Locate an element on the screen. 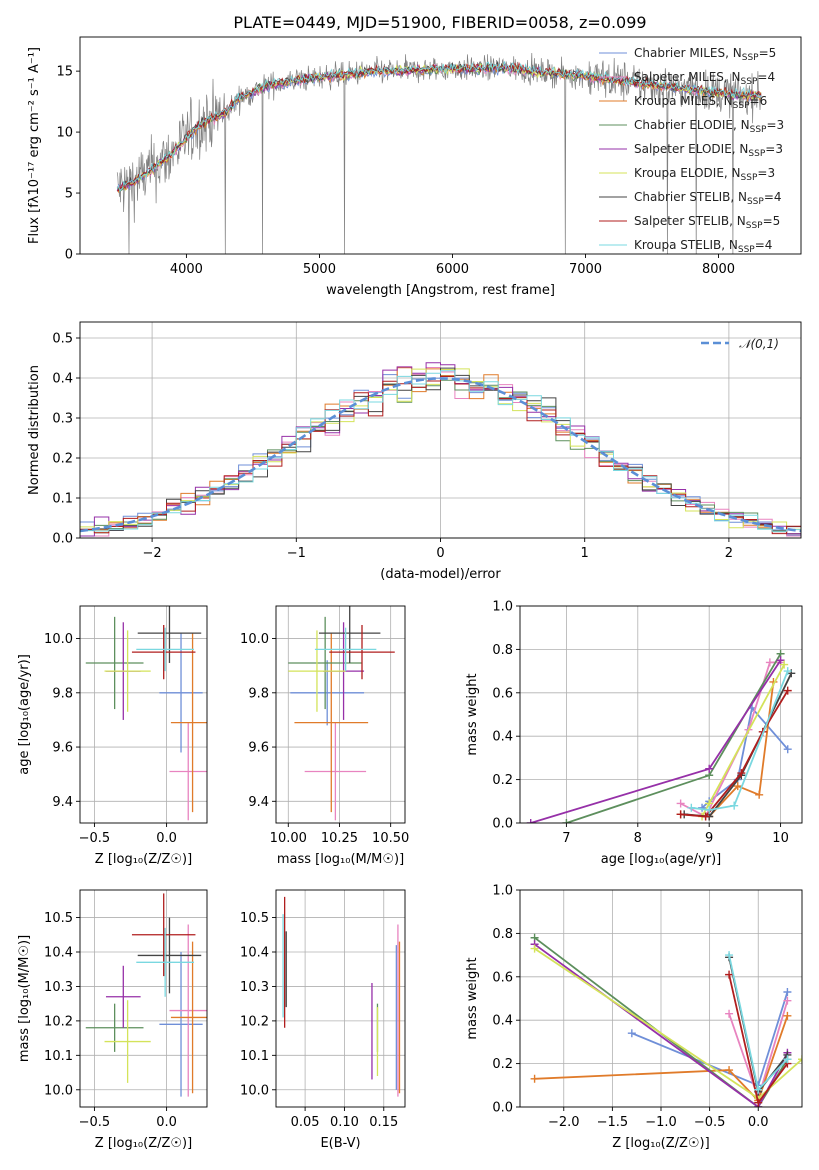 The height and width of the screenshot is (1170, 819). x-tick-label: 10.25 is located at coordinates (339, 838).